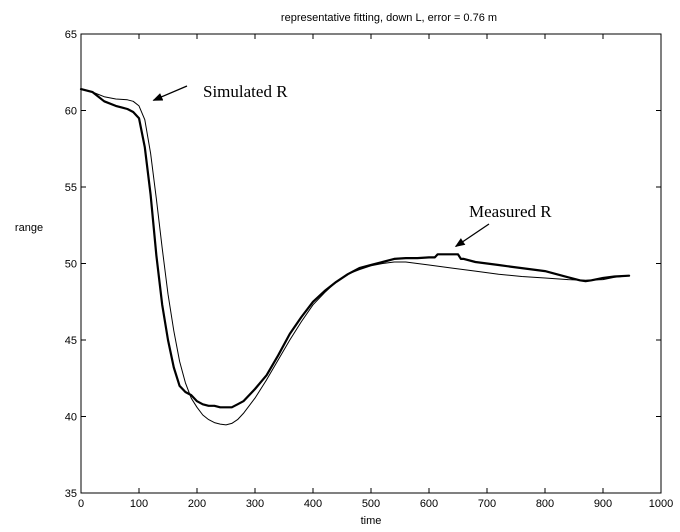  I want to click on measured-r-label: Measured R, so click(510, 211).